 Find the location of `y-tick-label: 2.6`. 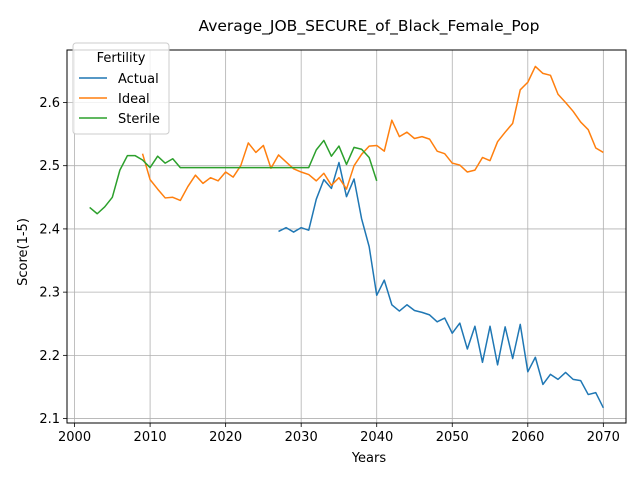

y-tick-label: 2.6 is located at coordinates (49, 103).